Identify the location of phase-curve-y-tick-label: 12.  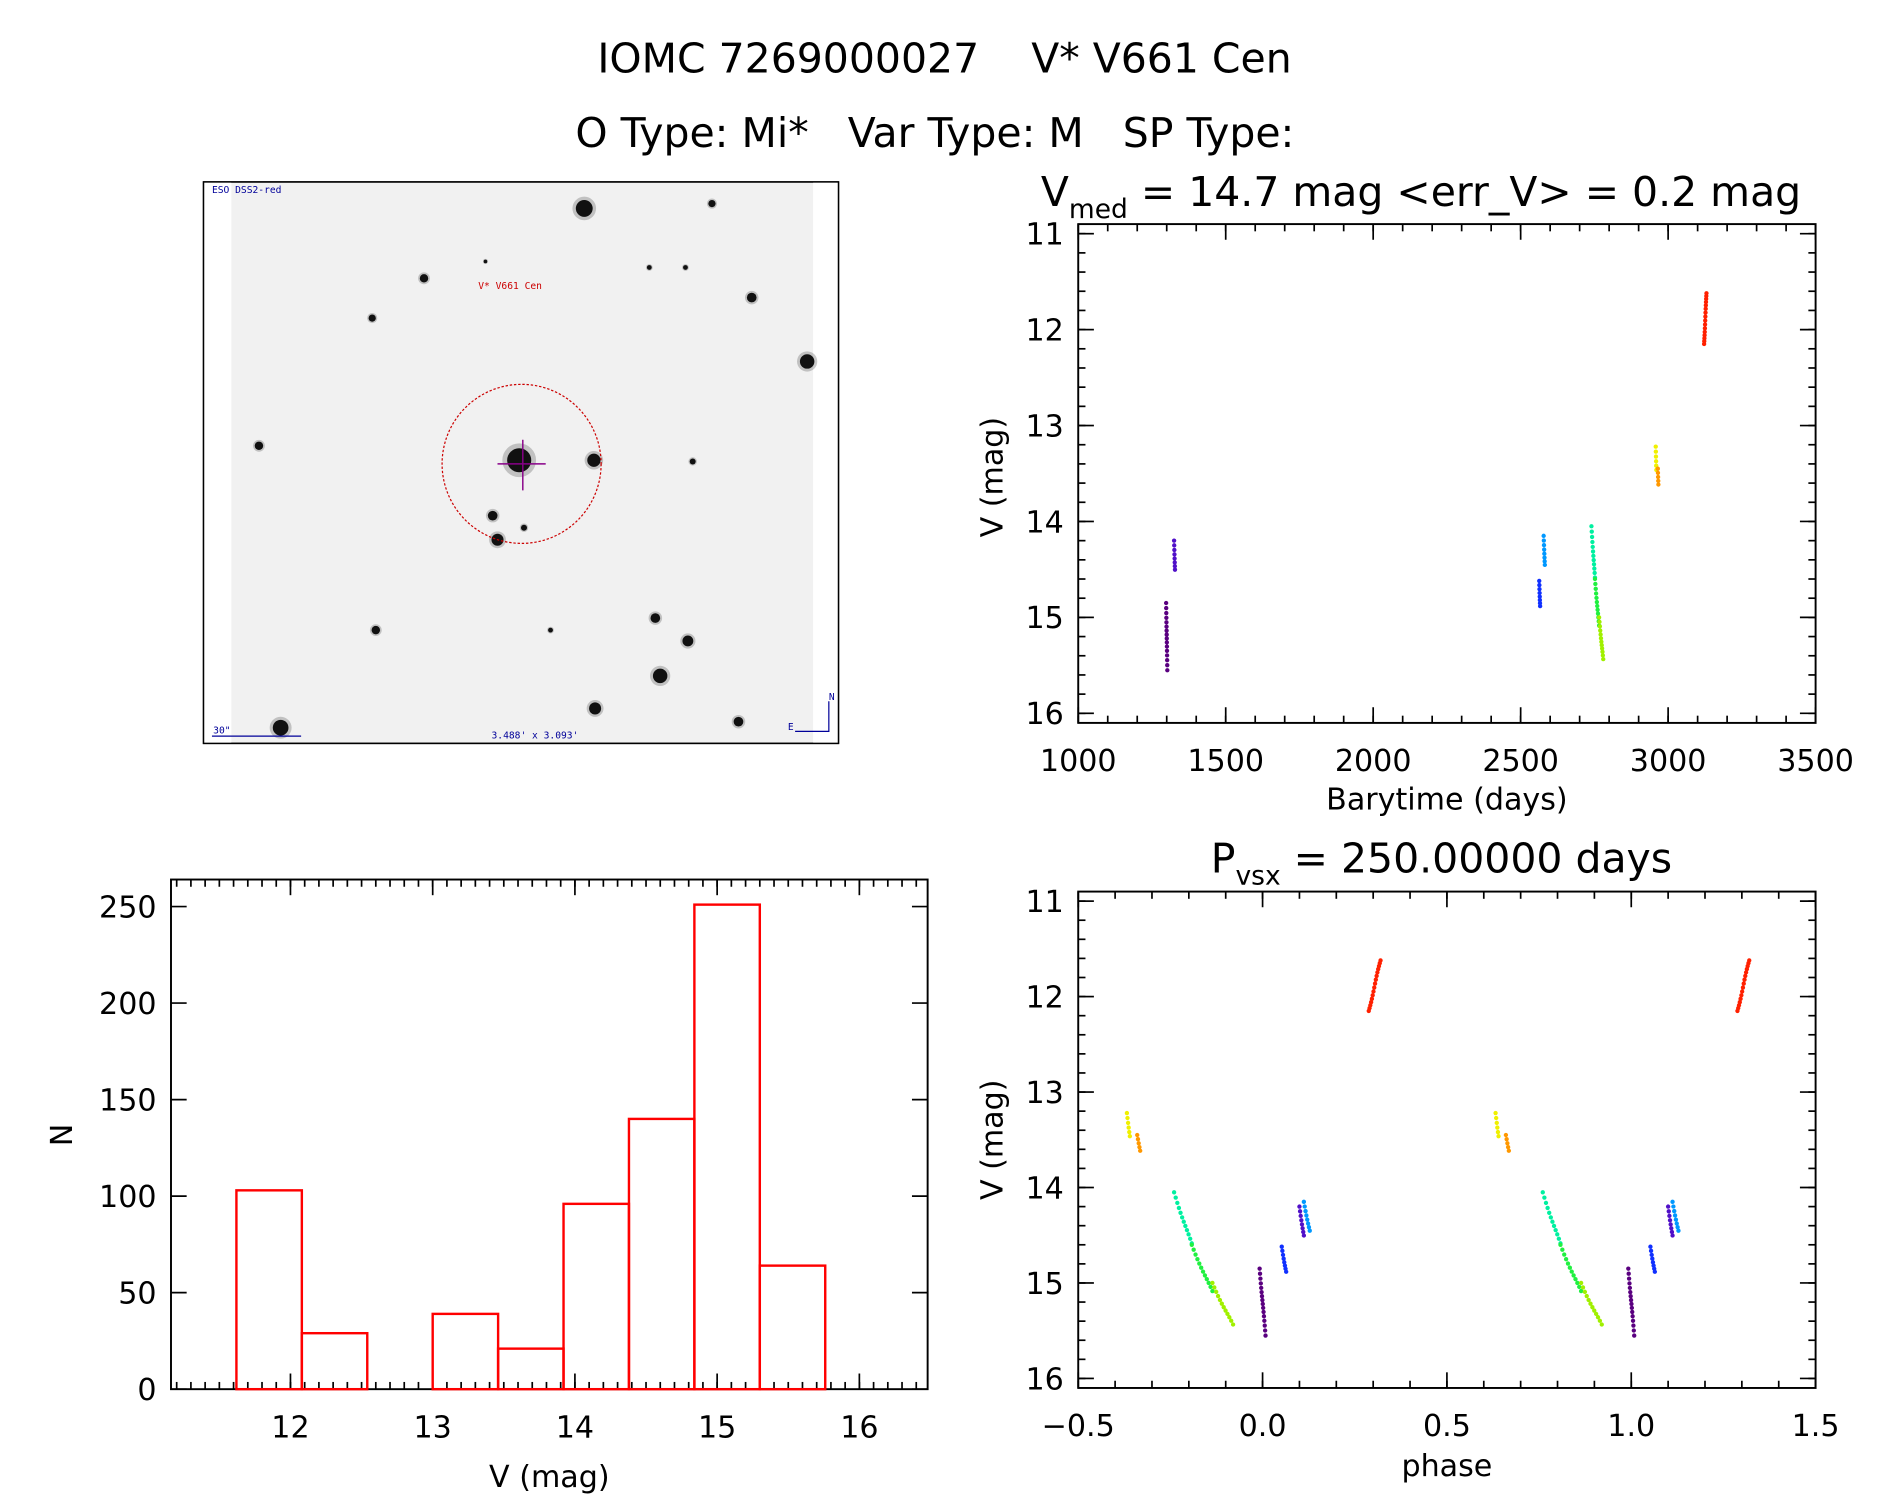
(1044, 997).